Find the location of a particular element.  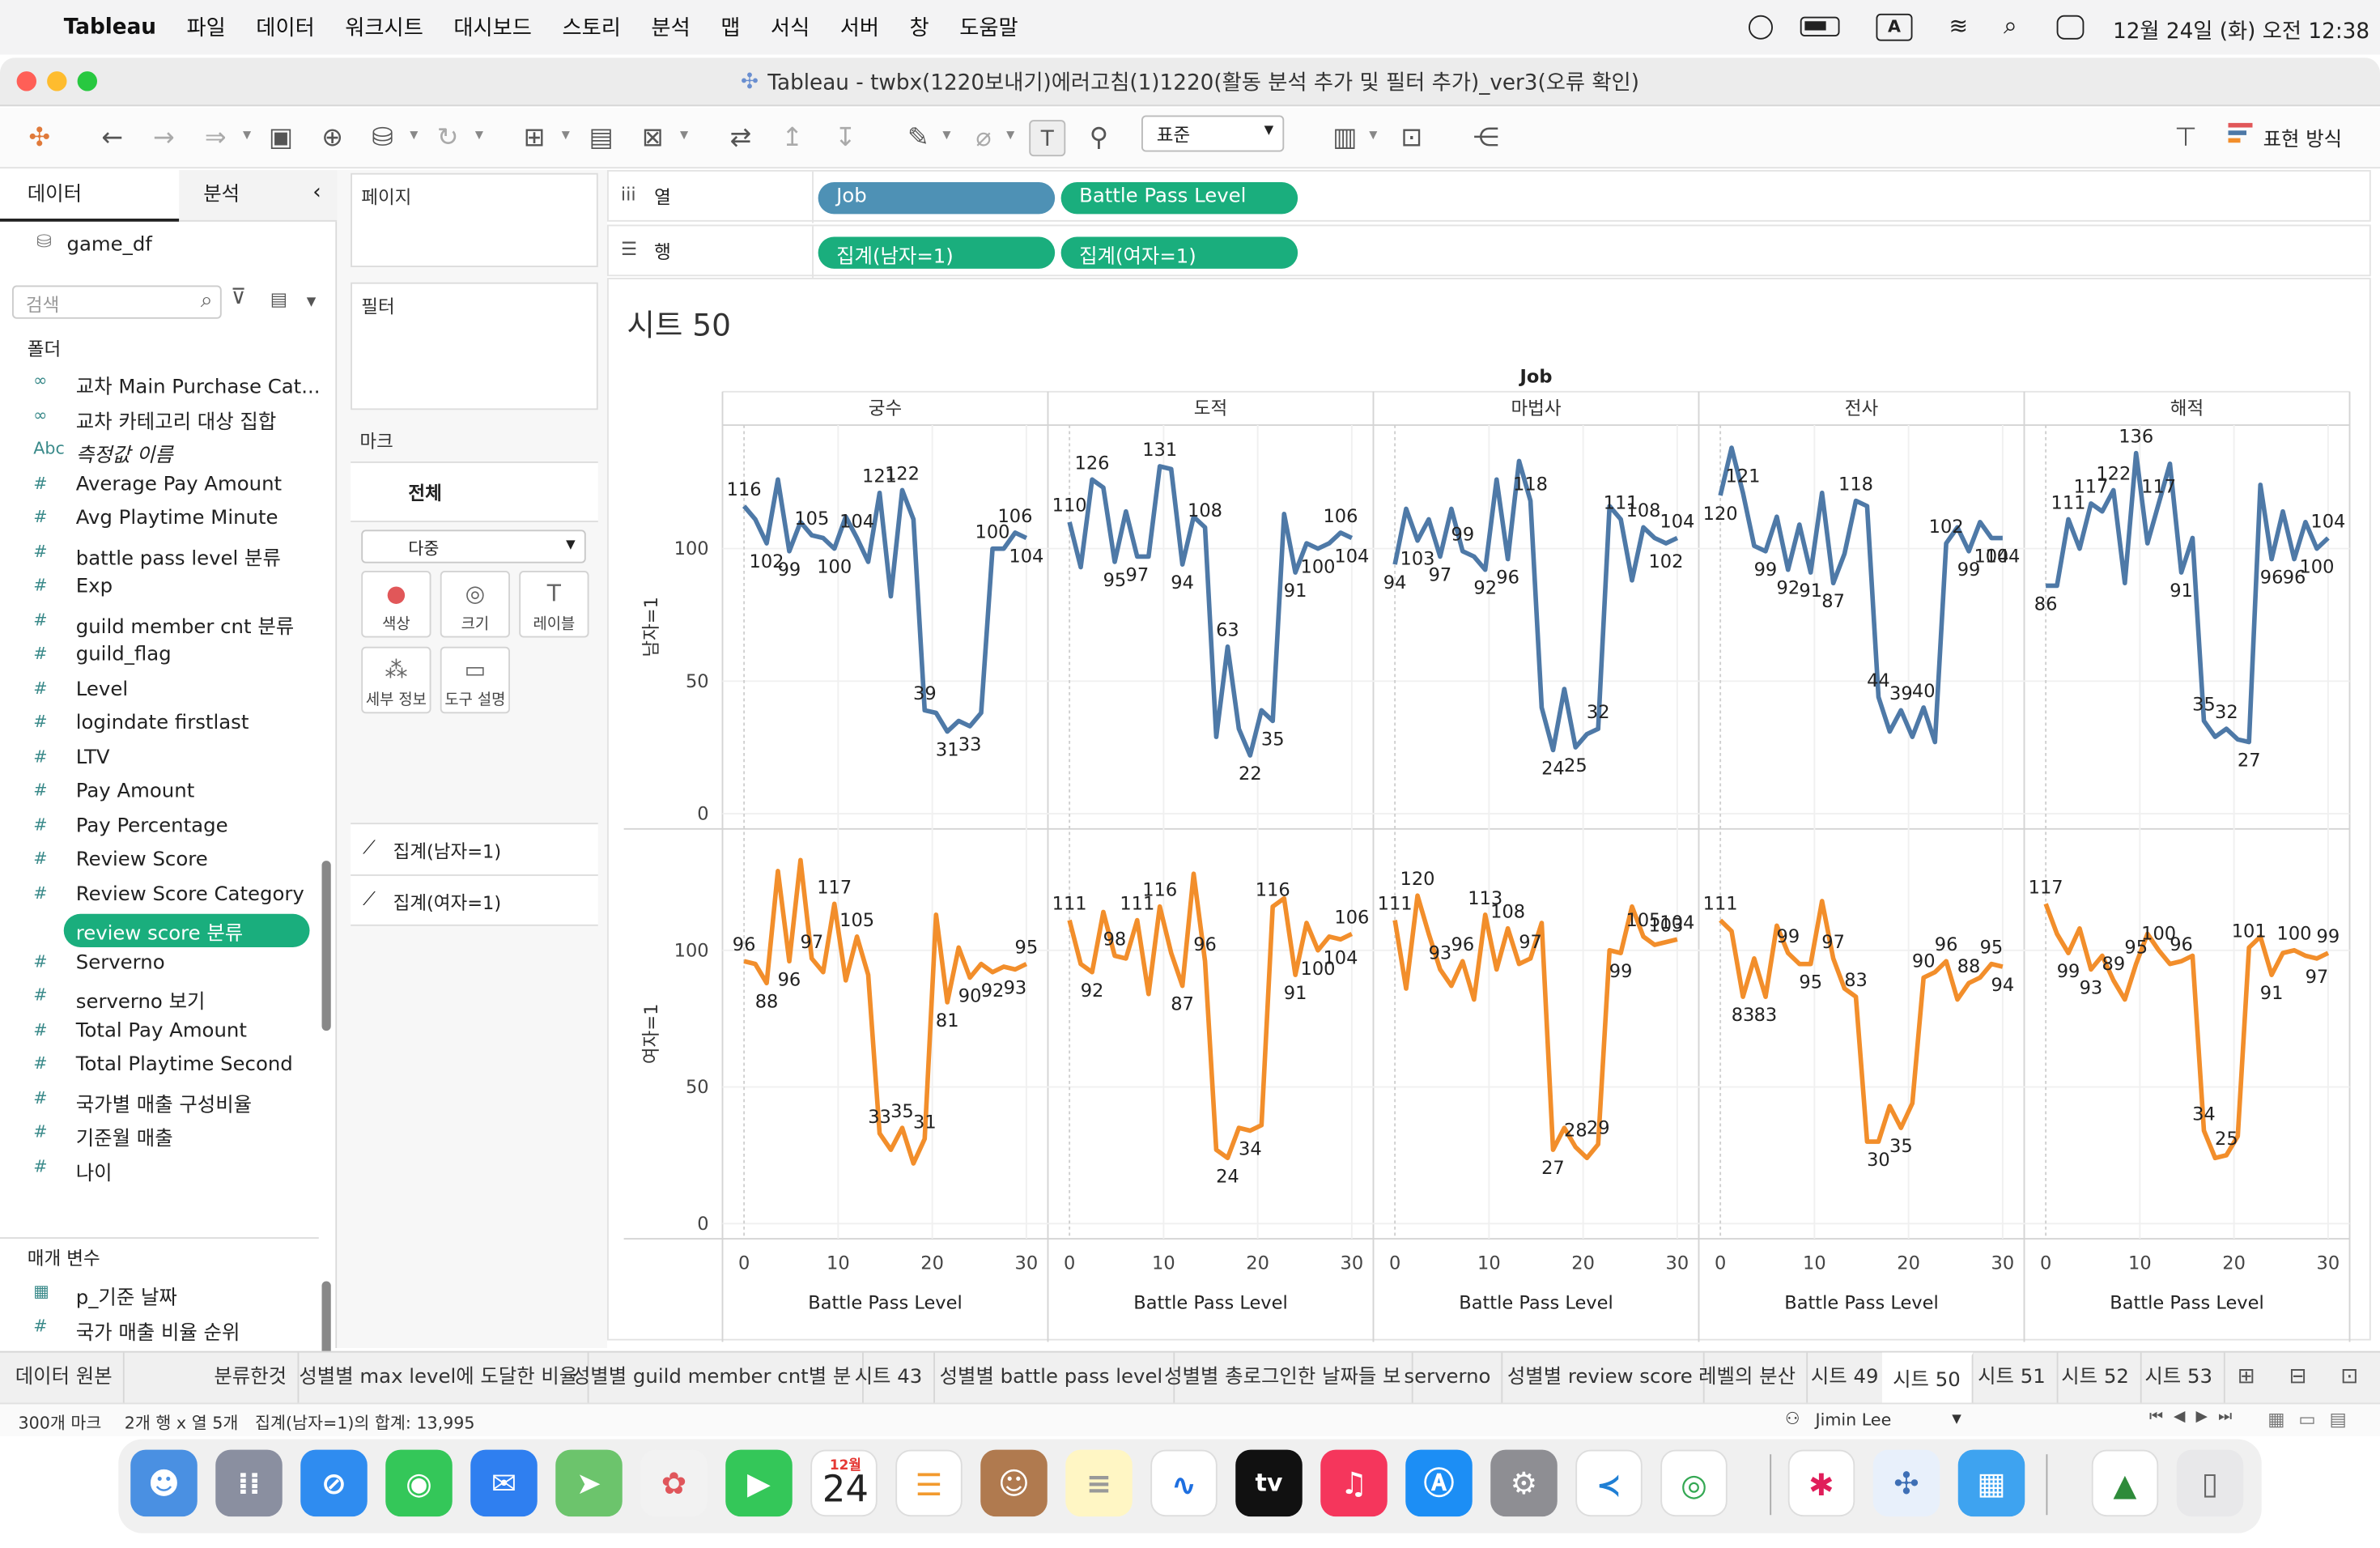

apple-tv-icon: tv is located at coordinates (1269, 1483).